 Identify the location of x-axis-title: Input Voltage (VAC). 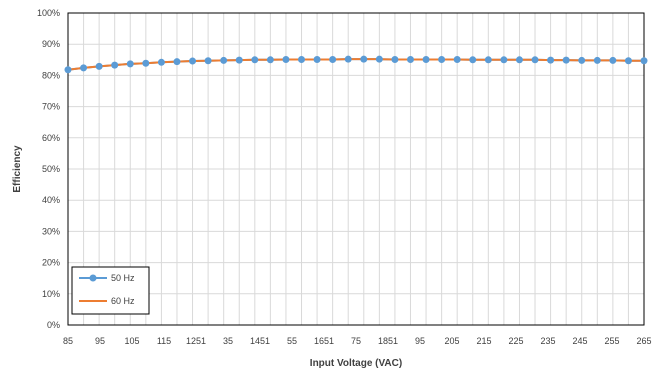
(356, 363).